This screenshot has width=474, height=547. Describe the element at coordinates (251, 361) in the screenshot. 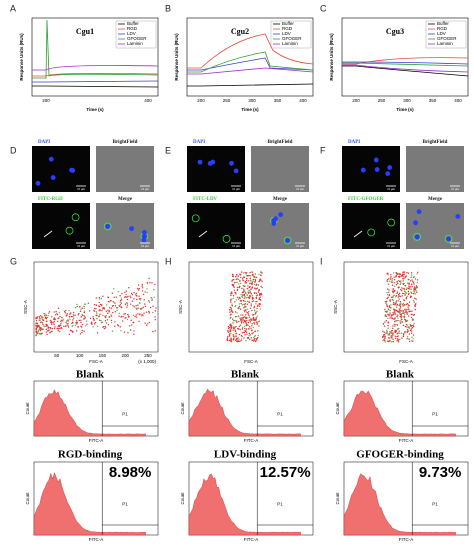

I see `scatter-x-label: FSC-A` at that location.